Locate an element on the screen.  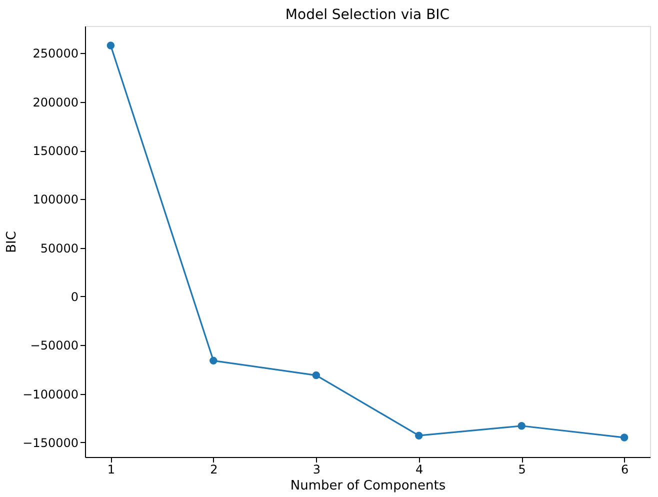
y-tick-label: 250000 is located at coordinates (55, 53).